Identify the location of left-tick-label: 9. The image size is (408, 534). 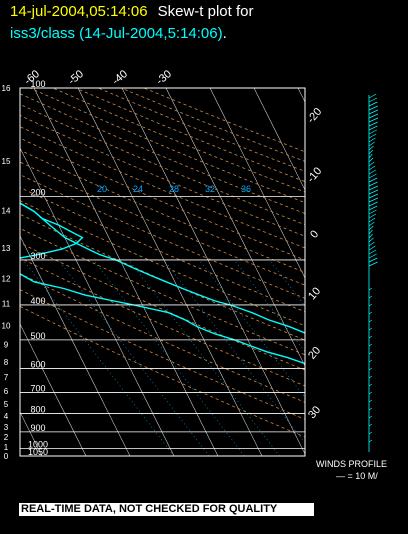
(6, 345).